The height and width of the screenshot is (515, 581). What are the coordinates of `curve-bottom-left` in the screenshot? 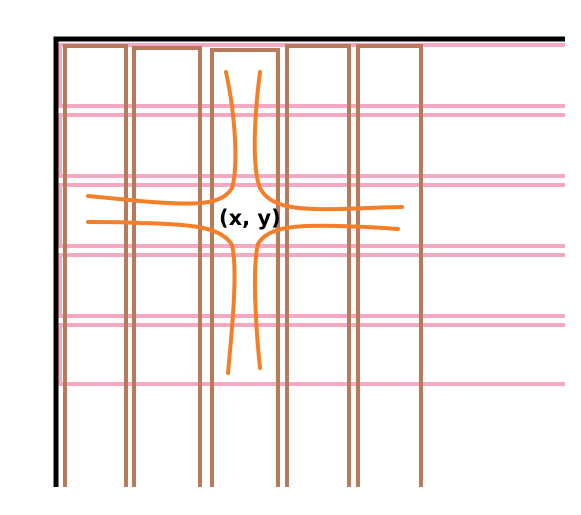 It's located at (161, 297).